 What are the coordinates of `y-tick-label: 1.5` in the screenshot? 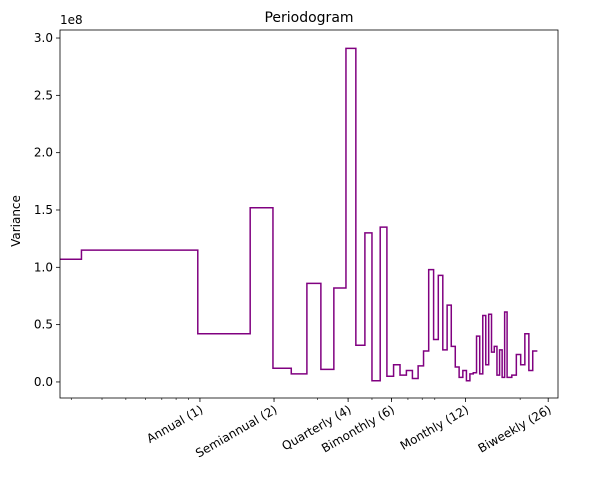 It's located at (43, 210).